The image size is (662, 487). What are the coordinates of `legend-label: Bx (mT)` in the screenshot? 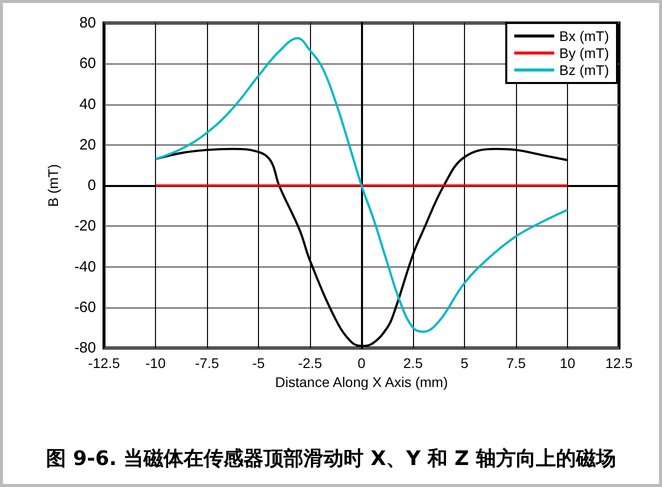 It's located at (584, 36).